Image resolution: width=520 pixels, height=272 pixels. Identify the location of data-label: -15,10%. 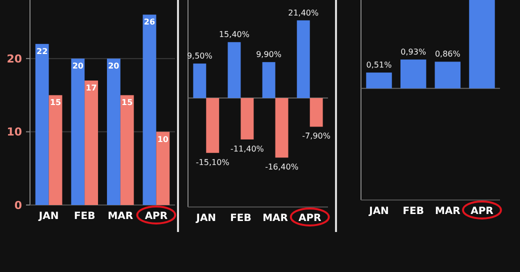
(213, 162).